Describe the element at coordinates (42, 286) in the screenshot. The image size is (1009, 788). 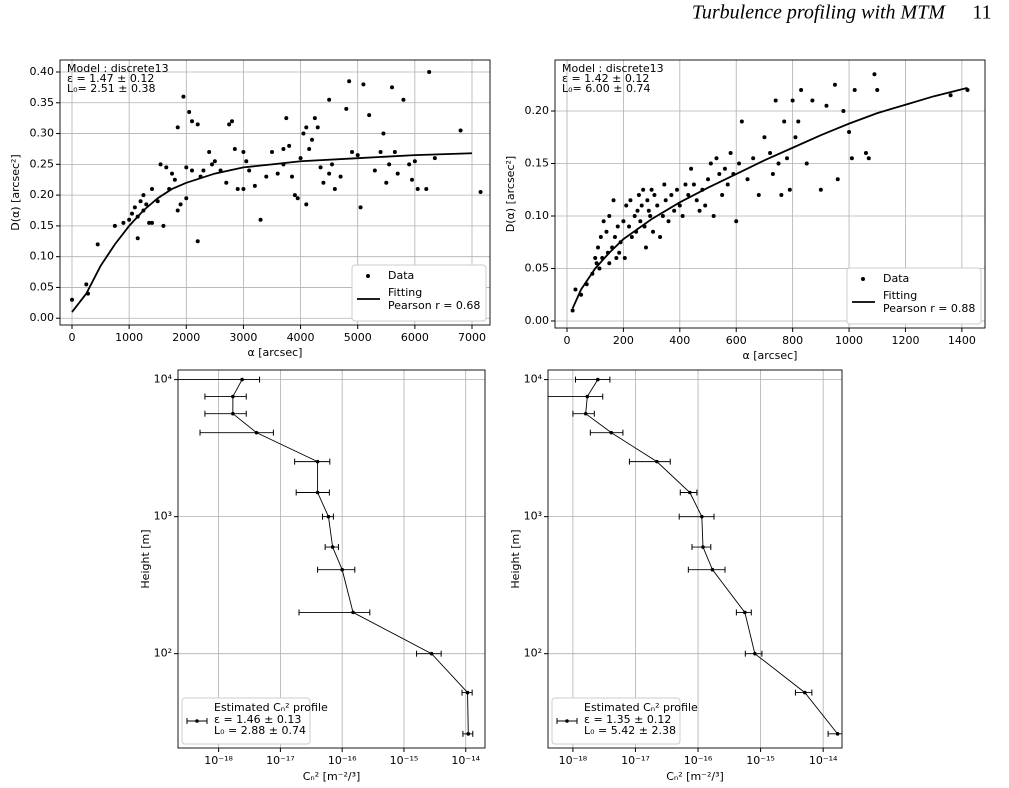
I see `y-tick-label: 0.05` at that location.